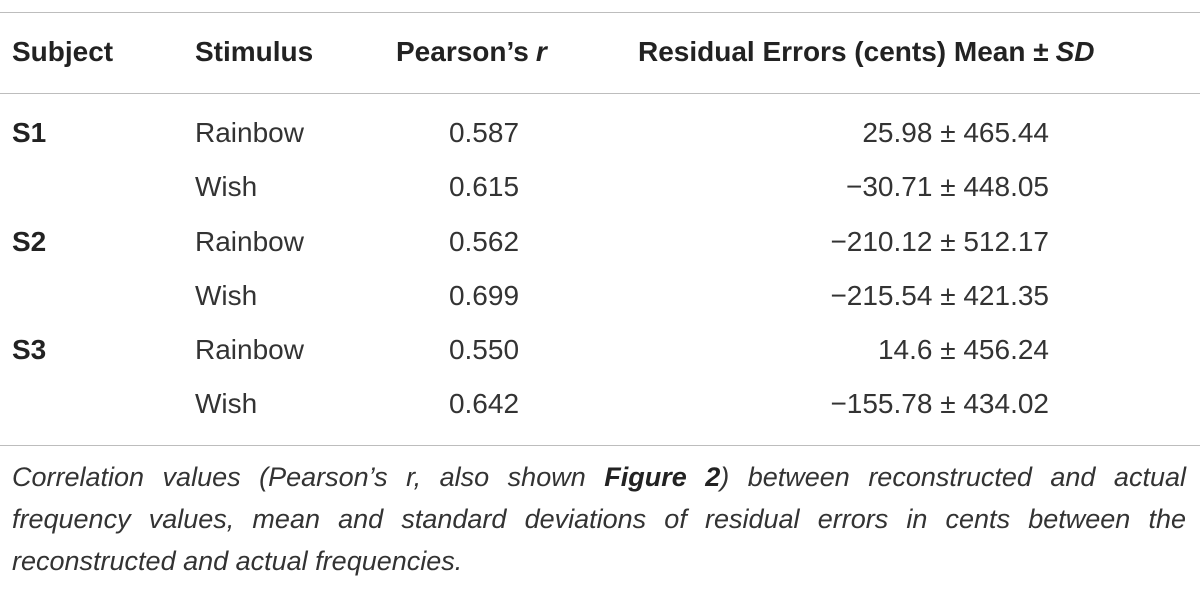 This screenshot has height=592, width=1200. I want to click on header-cell: Residual Errors (cents) Mean ± SD, so click(866, 52).